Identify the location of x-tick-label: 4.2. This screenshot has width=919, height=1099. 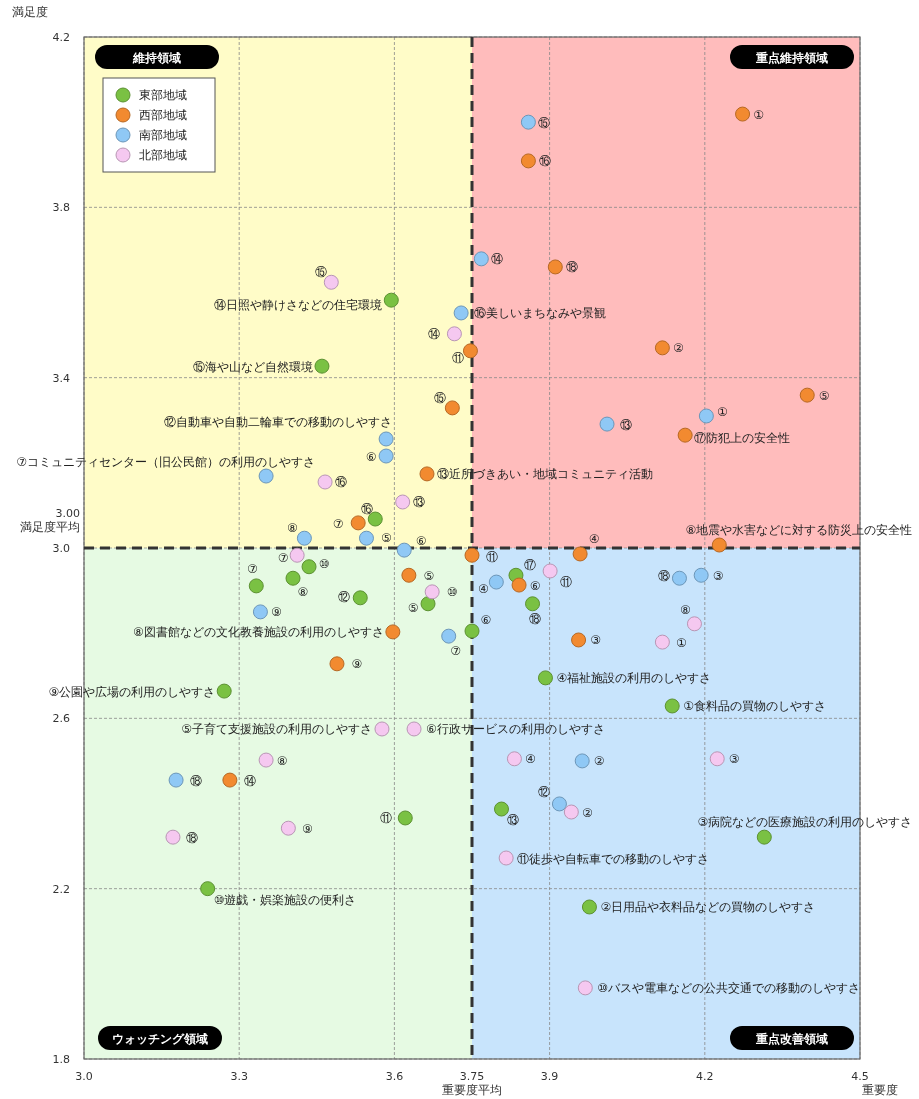
(705, 1076).